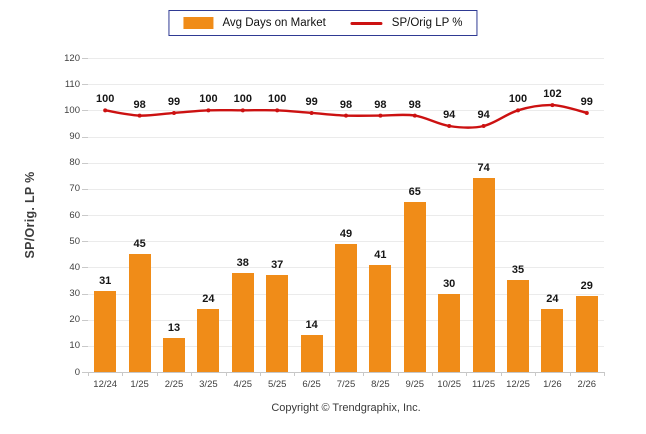  Describe the element at coordinates (72, 84) in the screenshot. I see `y-tick-label: 110` at that location.